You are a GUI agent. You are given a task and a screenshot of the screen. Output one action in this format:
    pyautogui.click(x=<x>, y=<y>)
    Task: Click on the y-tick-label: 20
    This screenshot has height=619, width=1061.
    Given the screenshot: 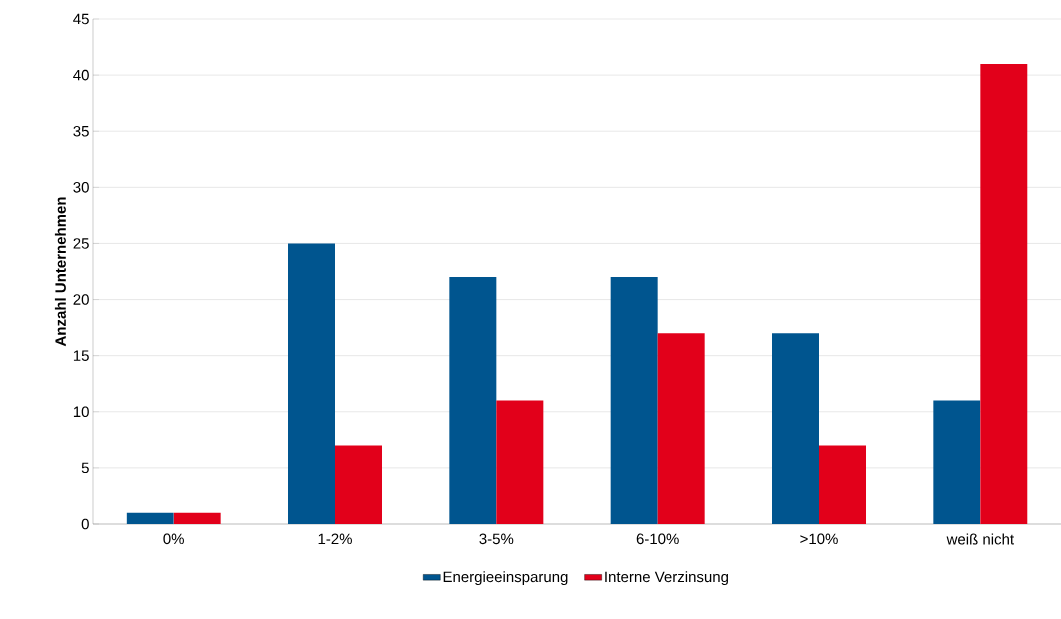 What is the action you would take?
    pyautogui.click(x=81, y=299)
    